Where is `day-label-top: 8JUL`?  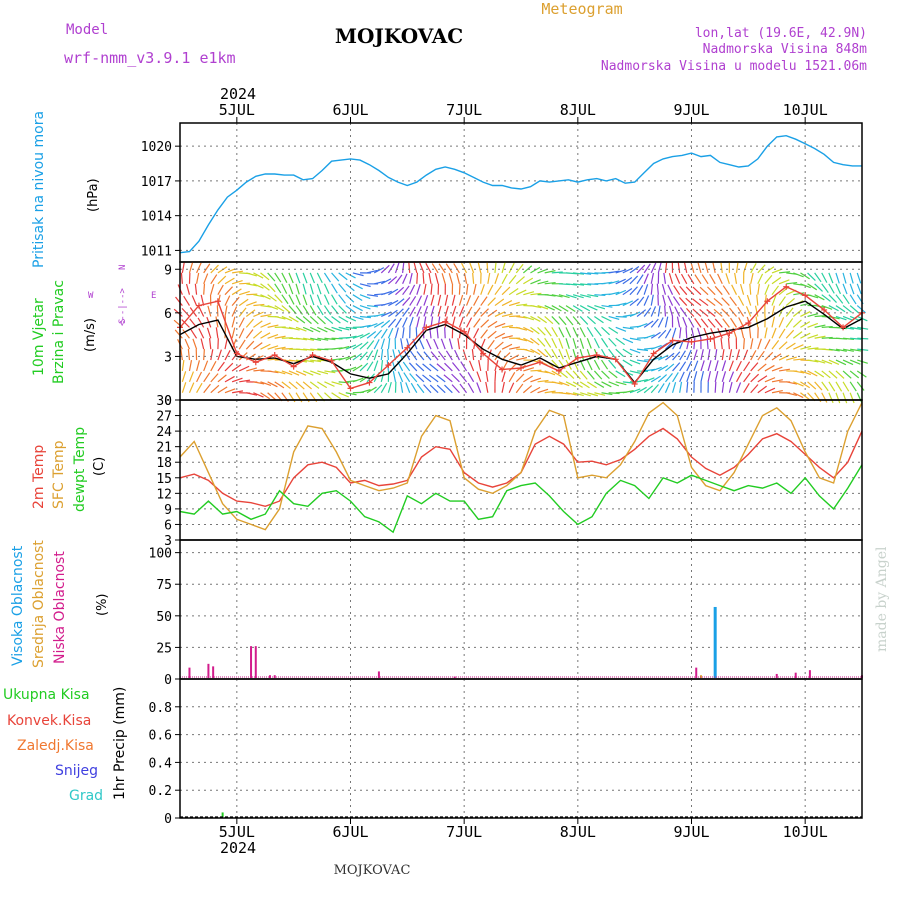 day-label-top: 8JUL is located at coordinates (578, 110).